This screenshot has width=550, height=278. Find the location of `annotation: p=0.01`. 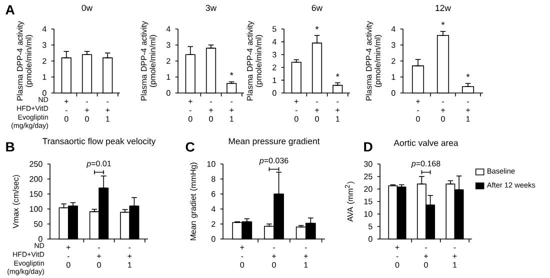

annotation: p=0.01 is located at coordinates (98, 164).